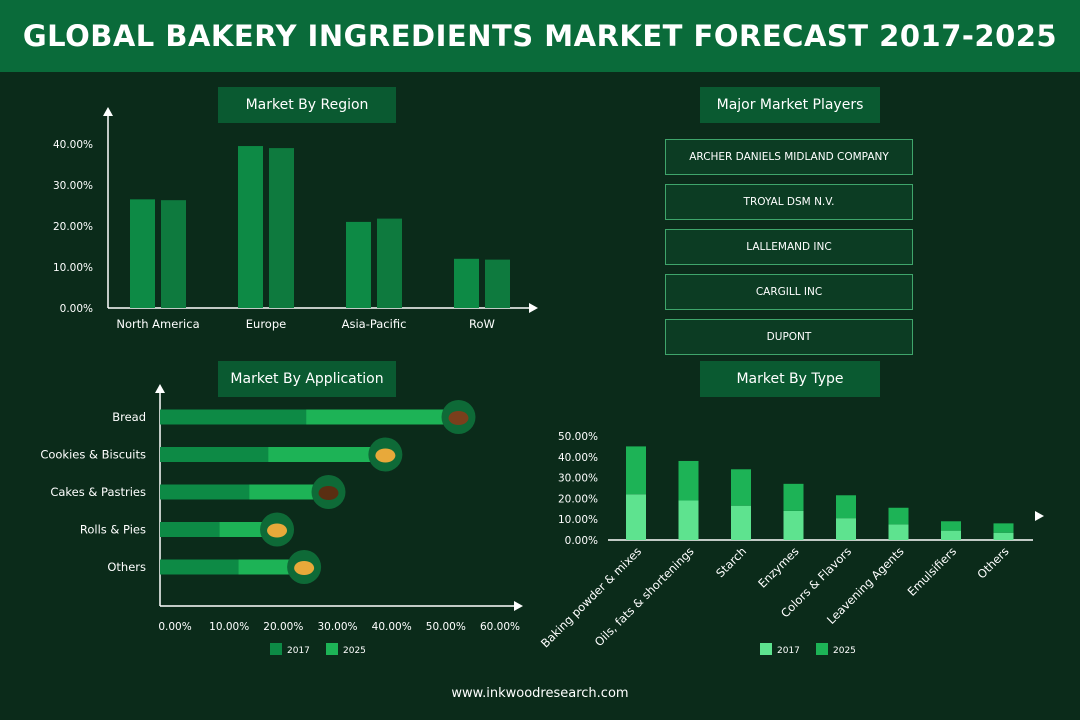 The width and height of the screenshot is (1080, 720). I want to click on player-item: TROYAL DSM N.V., so click(789, 202).